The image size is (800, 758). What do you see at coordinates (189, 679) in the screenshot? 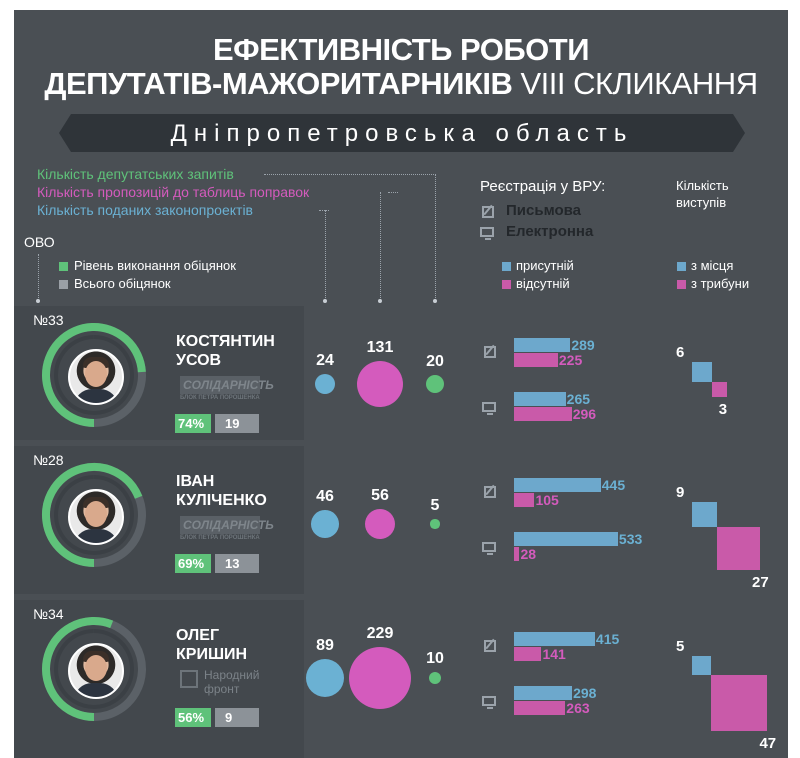
I see `party-emblem-icon` at bounding box center [189, 679].